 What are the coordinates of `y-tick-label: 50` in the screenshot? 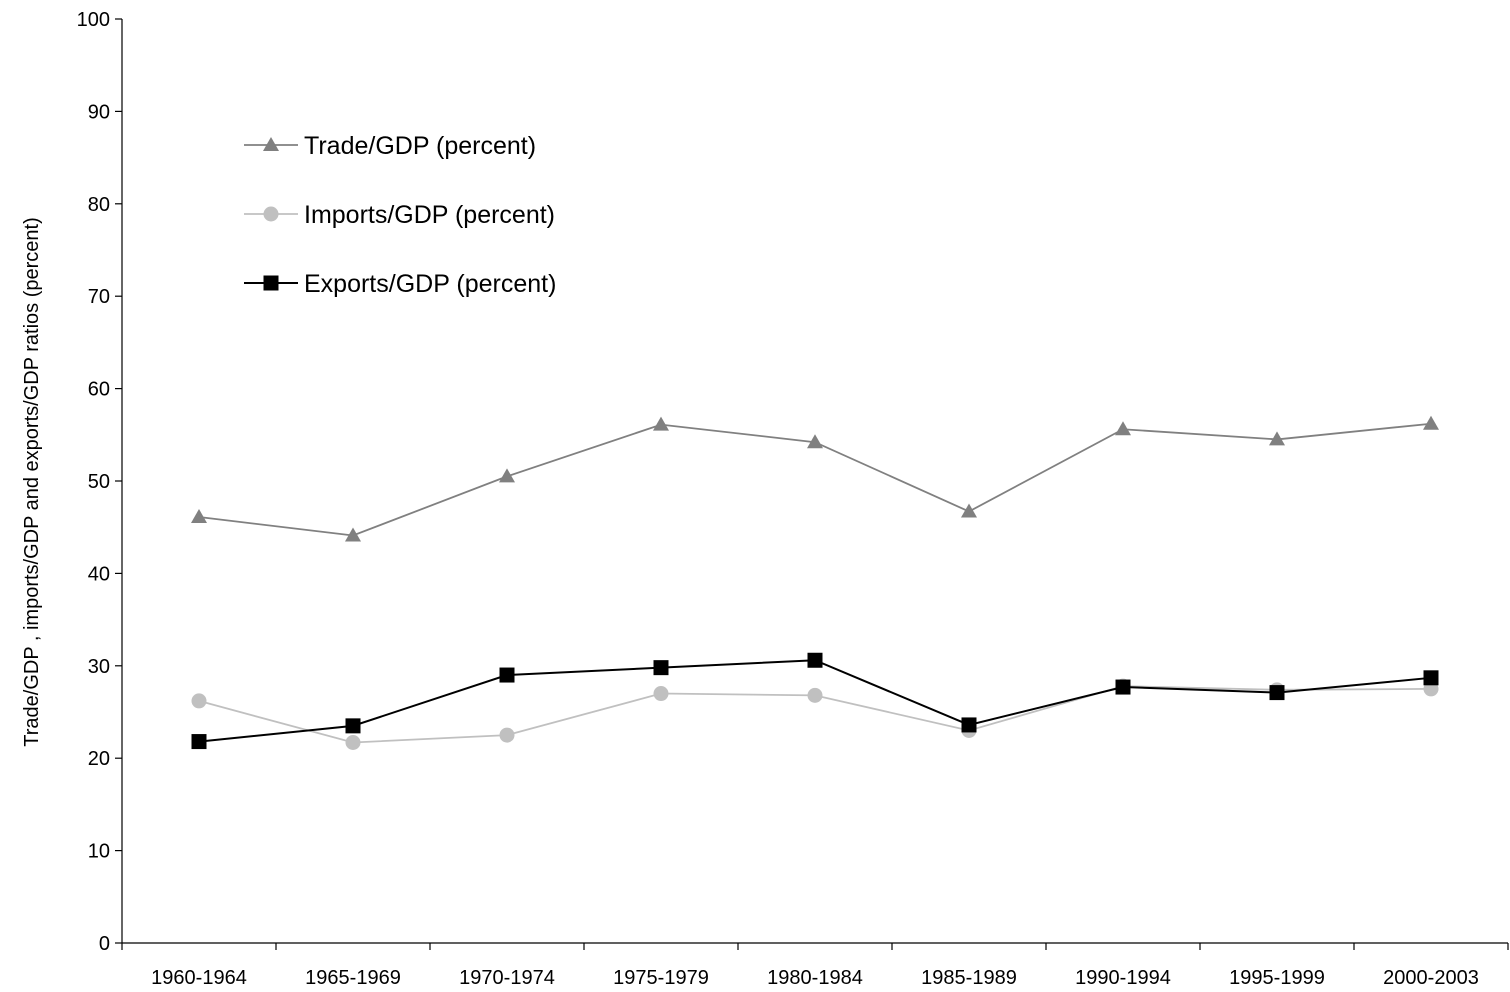 It's located at (99, 482).